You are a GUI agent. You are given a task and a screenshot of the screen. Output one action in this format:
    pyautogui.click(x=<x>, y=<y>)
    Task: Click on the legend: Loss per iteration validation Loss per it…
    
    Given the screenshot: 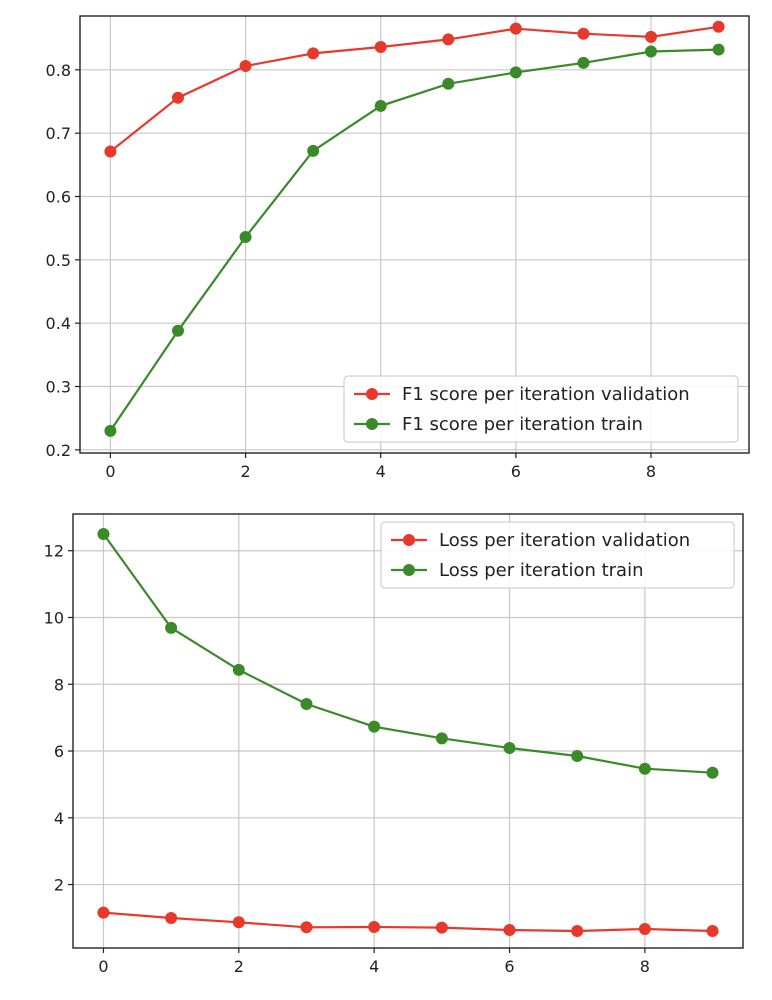 What is the action you would take?
    pyautogui.click(x=557, y=555)
    